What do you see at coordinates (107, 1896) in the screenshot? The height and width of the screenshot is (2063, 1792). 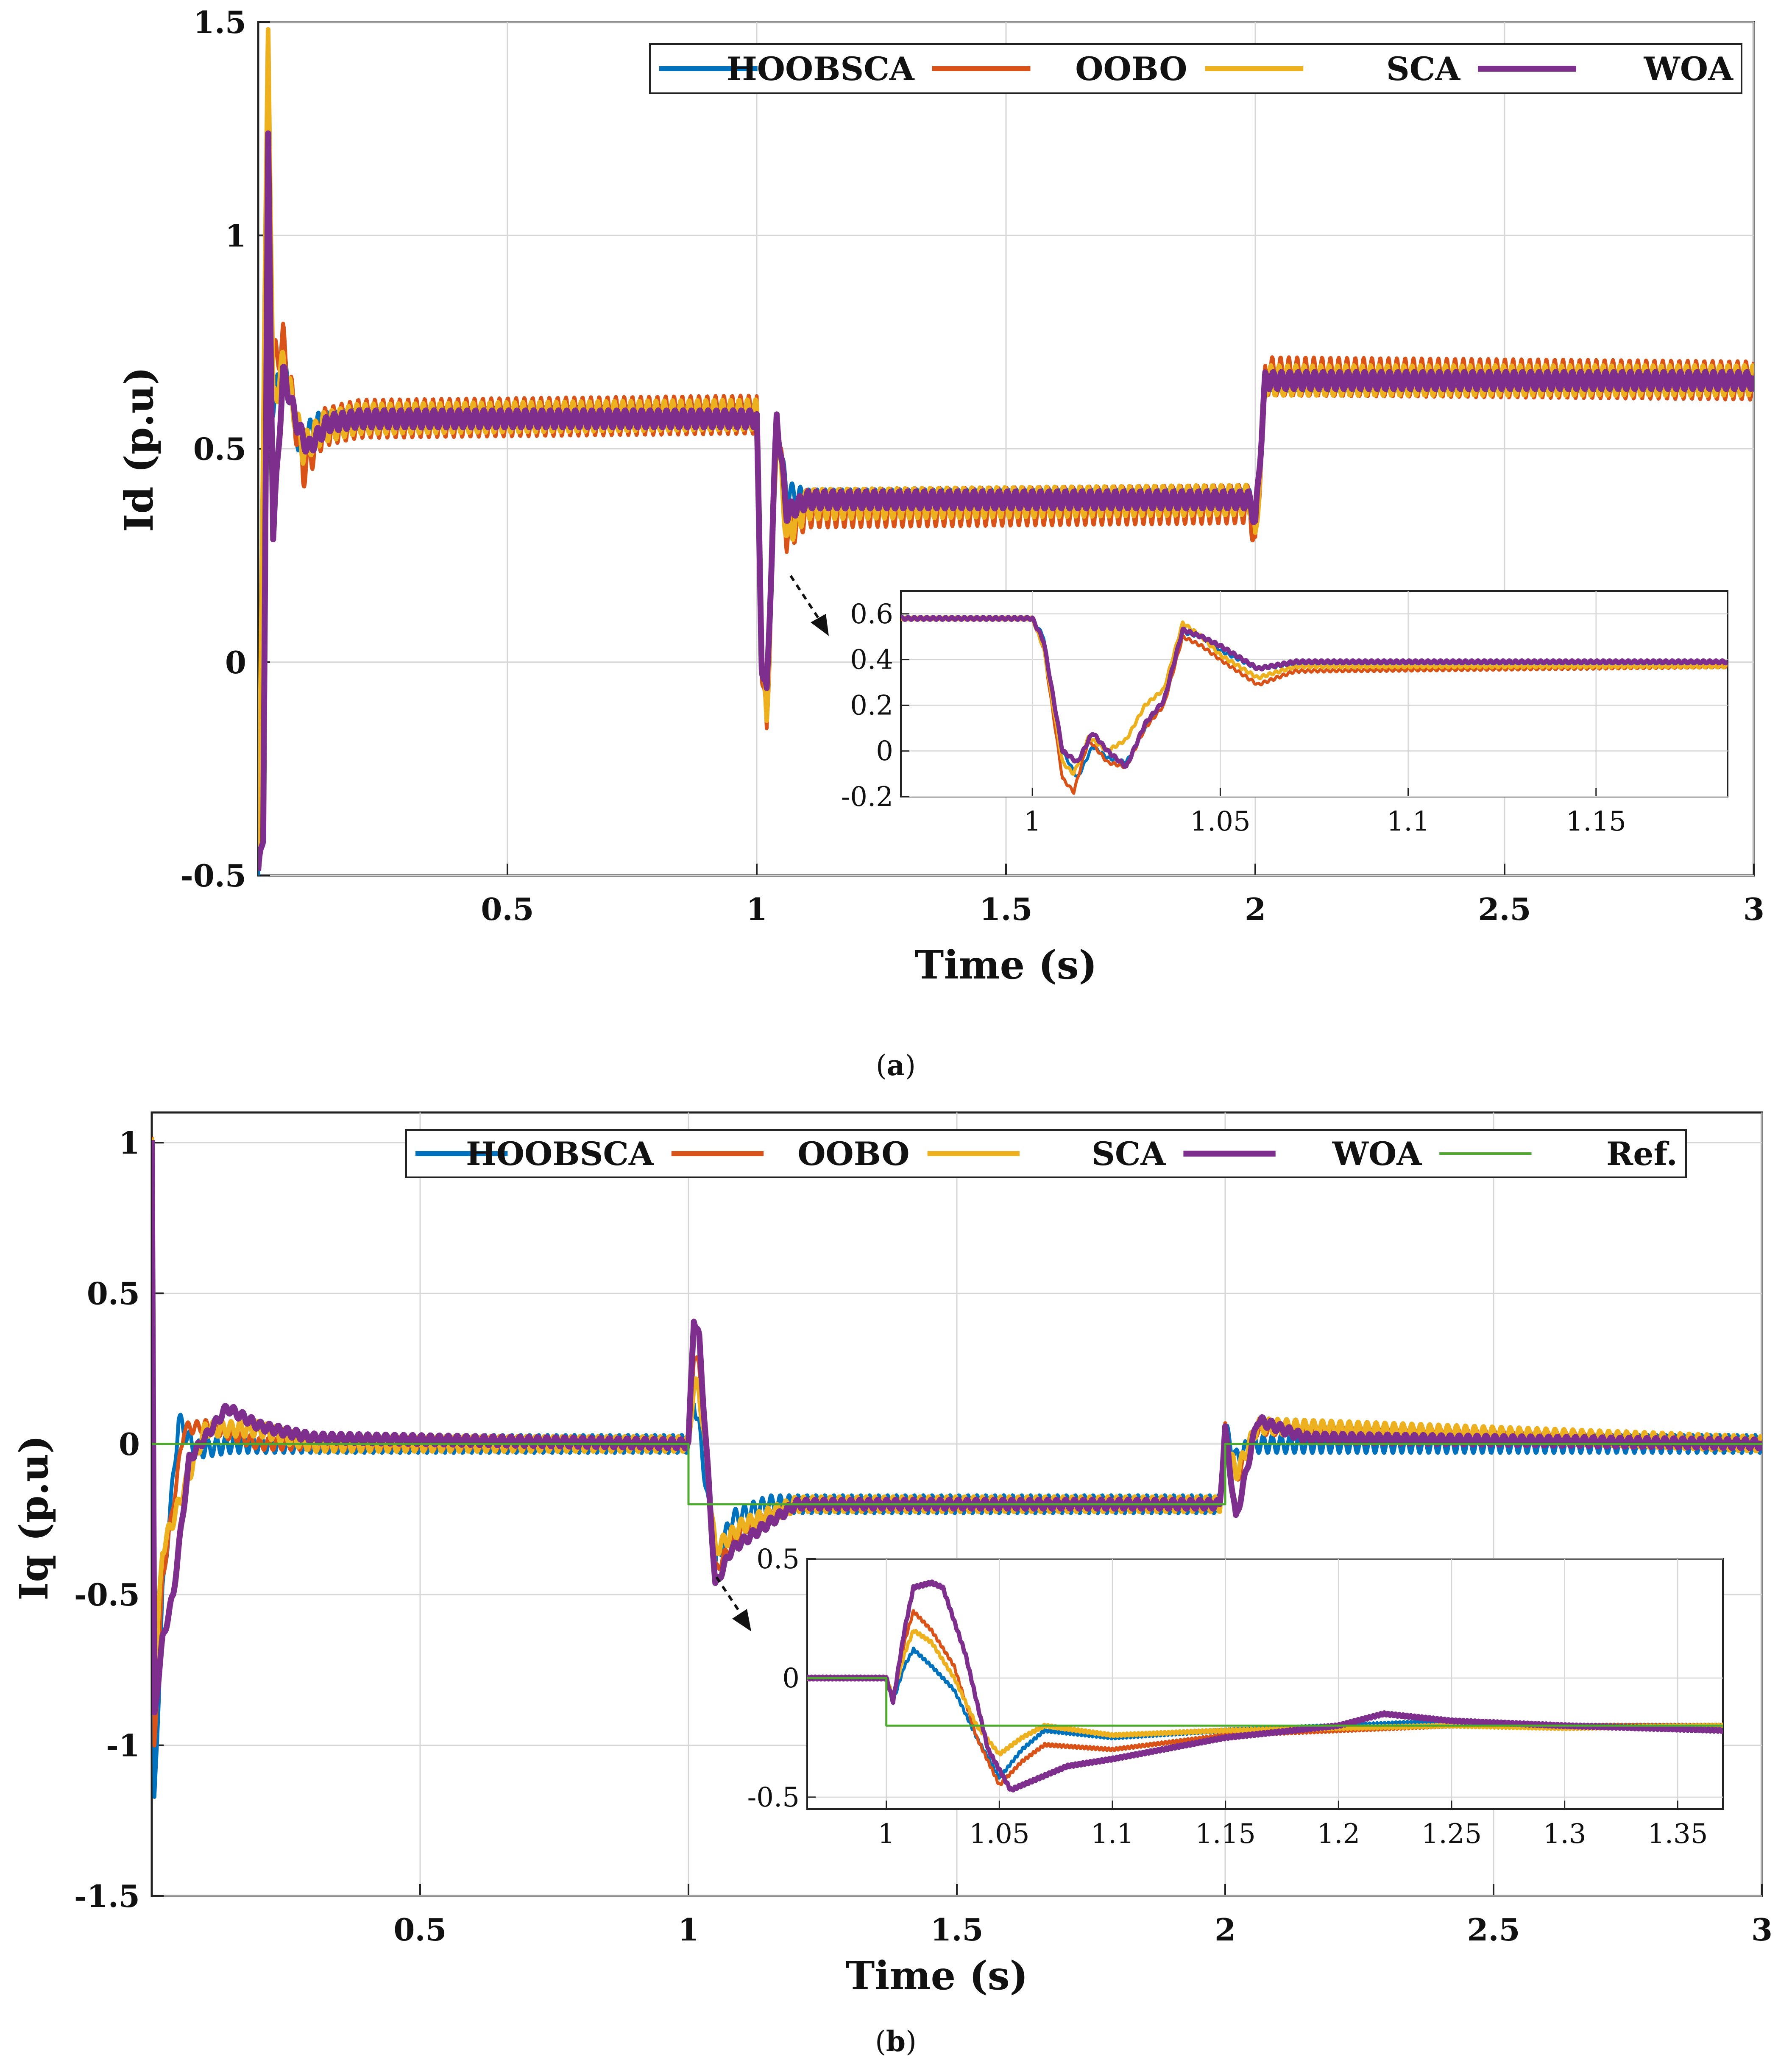 I see `y-tick-label: -1.5` at bounding box center [107, 1896].